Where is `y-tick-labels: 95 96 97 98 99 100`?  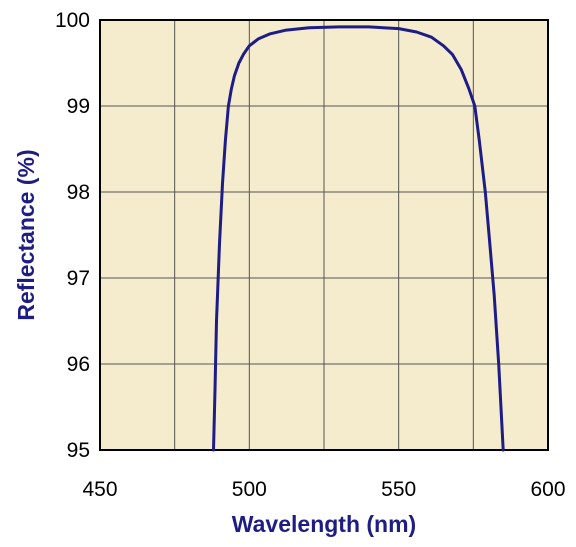 y-tick-labels: 95 96 97 98 99 100 is located at coordinates (72, 235).